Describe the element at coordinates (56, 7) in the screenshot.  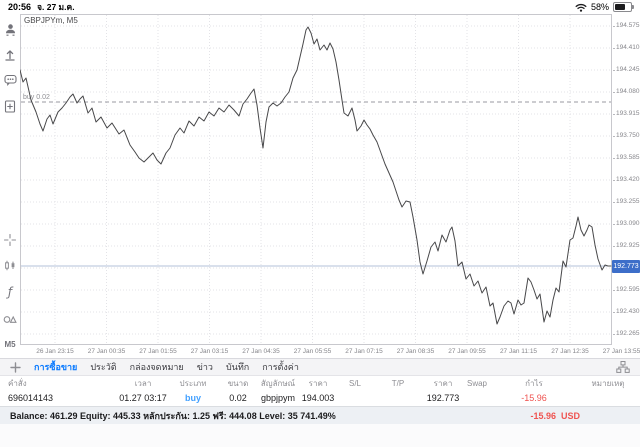
I see `status-date: จ. 27 ม.ค.` at that location.